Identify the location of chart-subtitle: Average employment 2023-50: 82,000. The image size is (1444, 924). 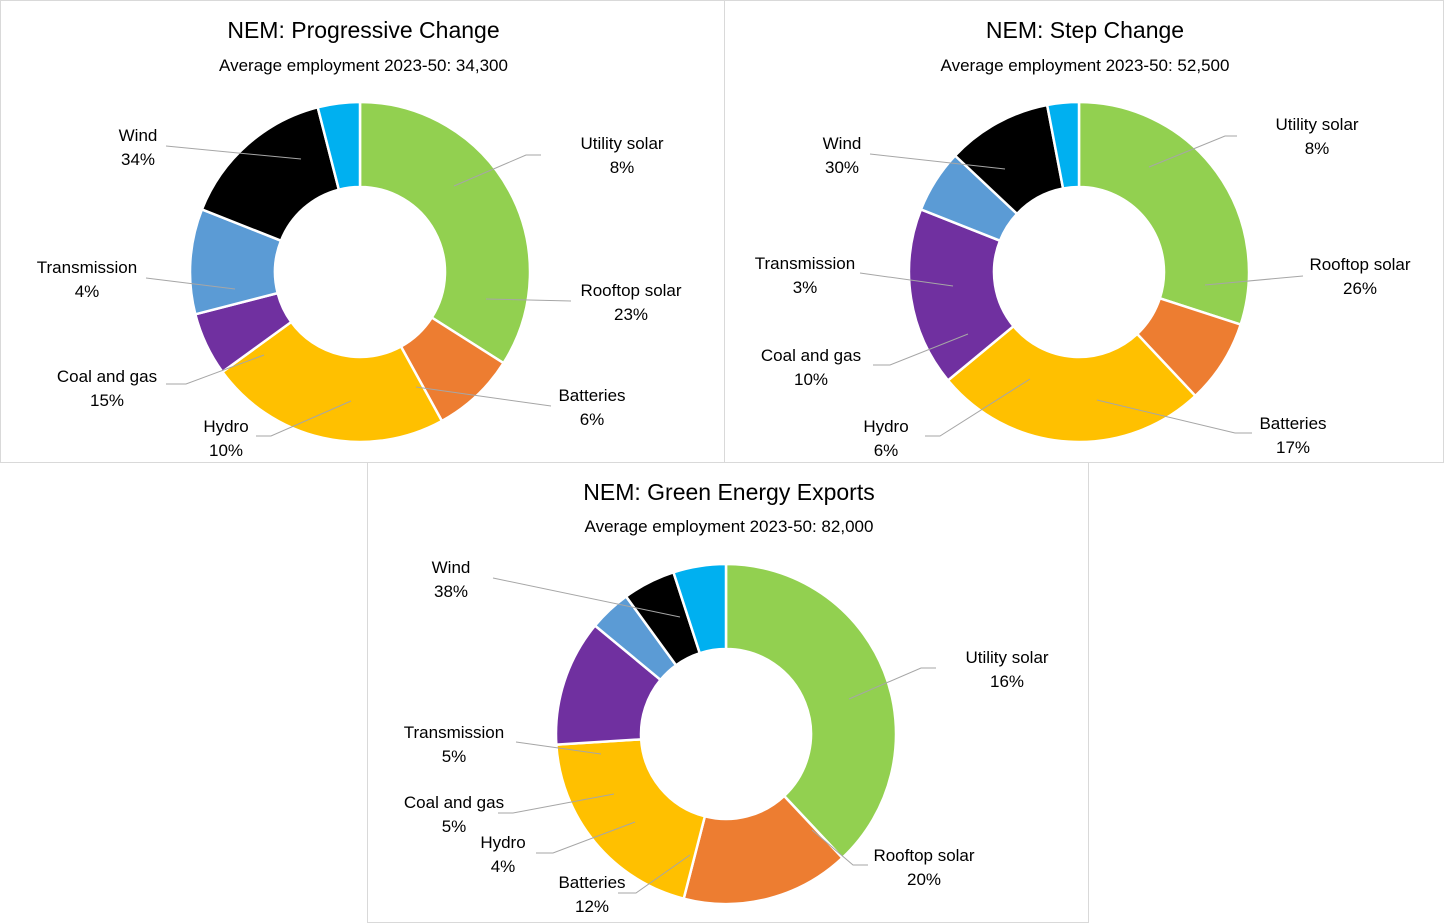
(729, 526).